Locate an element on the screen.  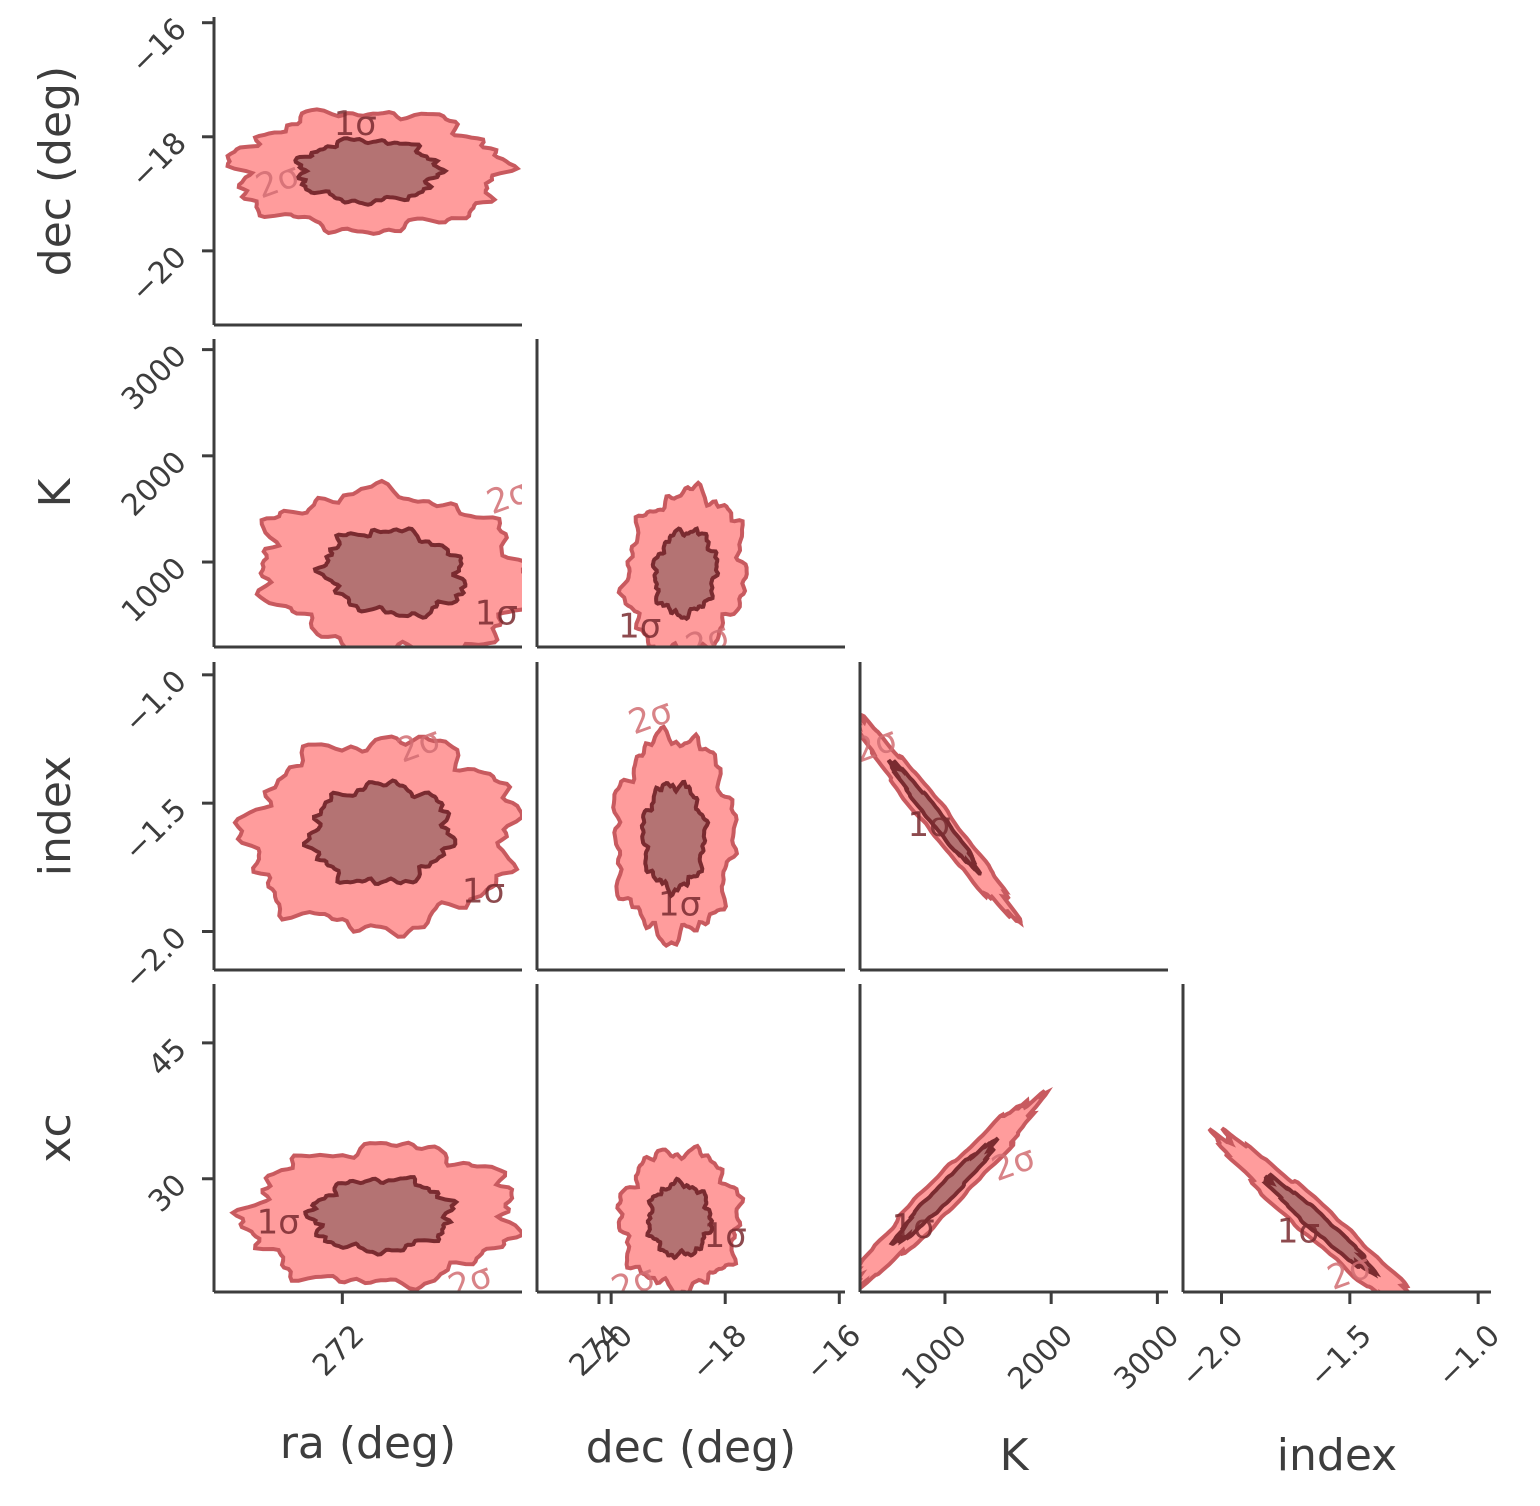
y-tick-label: 1000 is located at coordinates (154, 590).